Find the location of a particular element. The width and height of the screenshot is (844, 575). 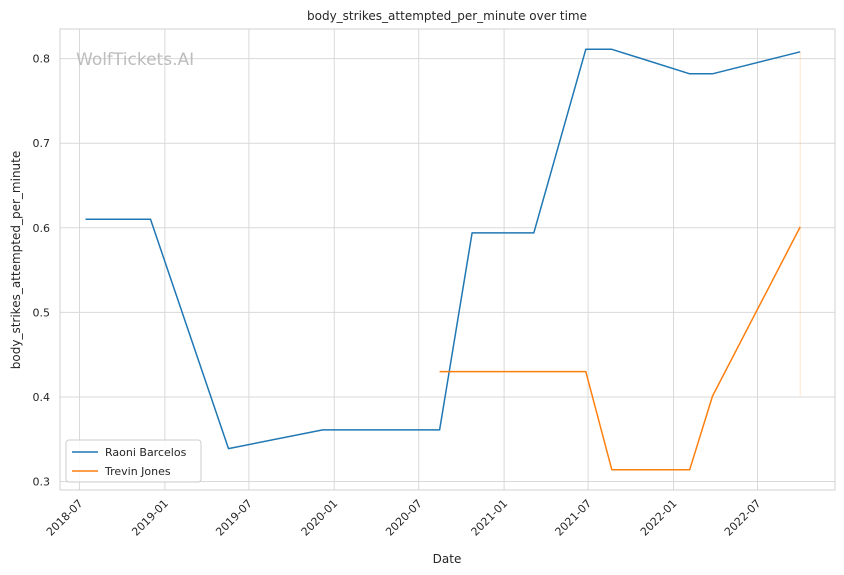

x-axis-label: Date is located at coordinates (447, 559).